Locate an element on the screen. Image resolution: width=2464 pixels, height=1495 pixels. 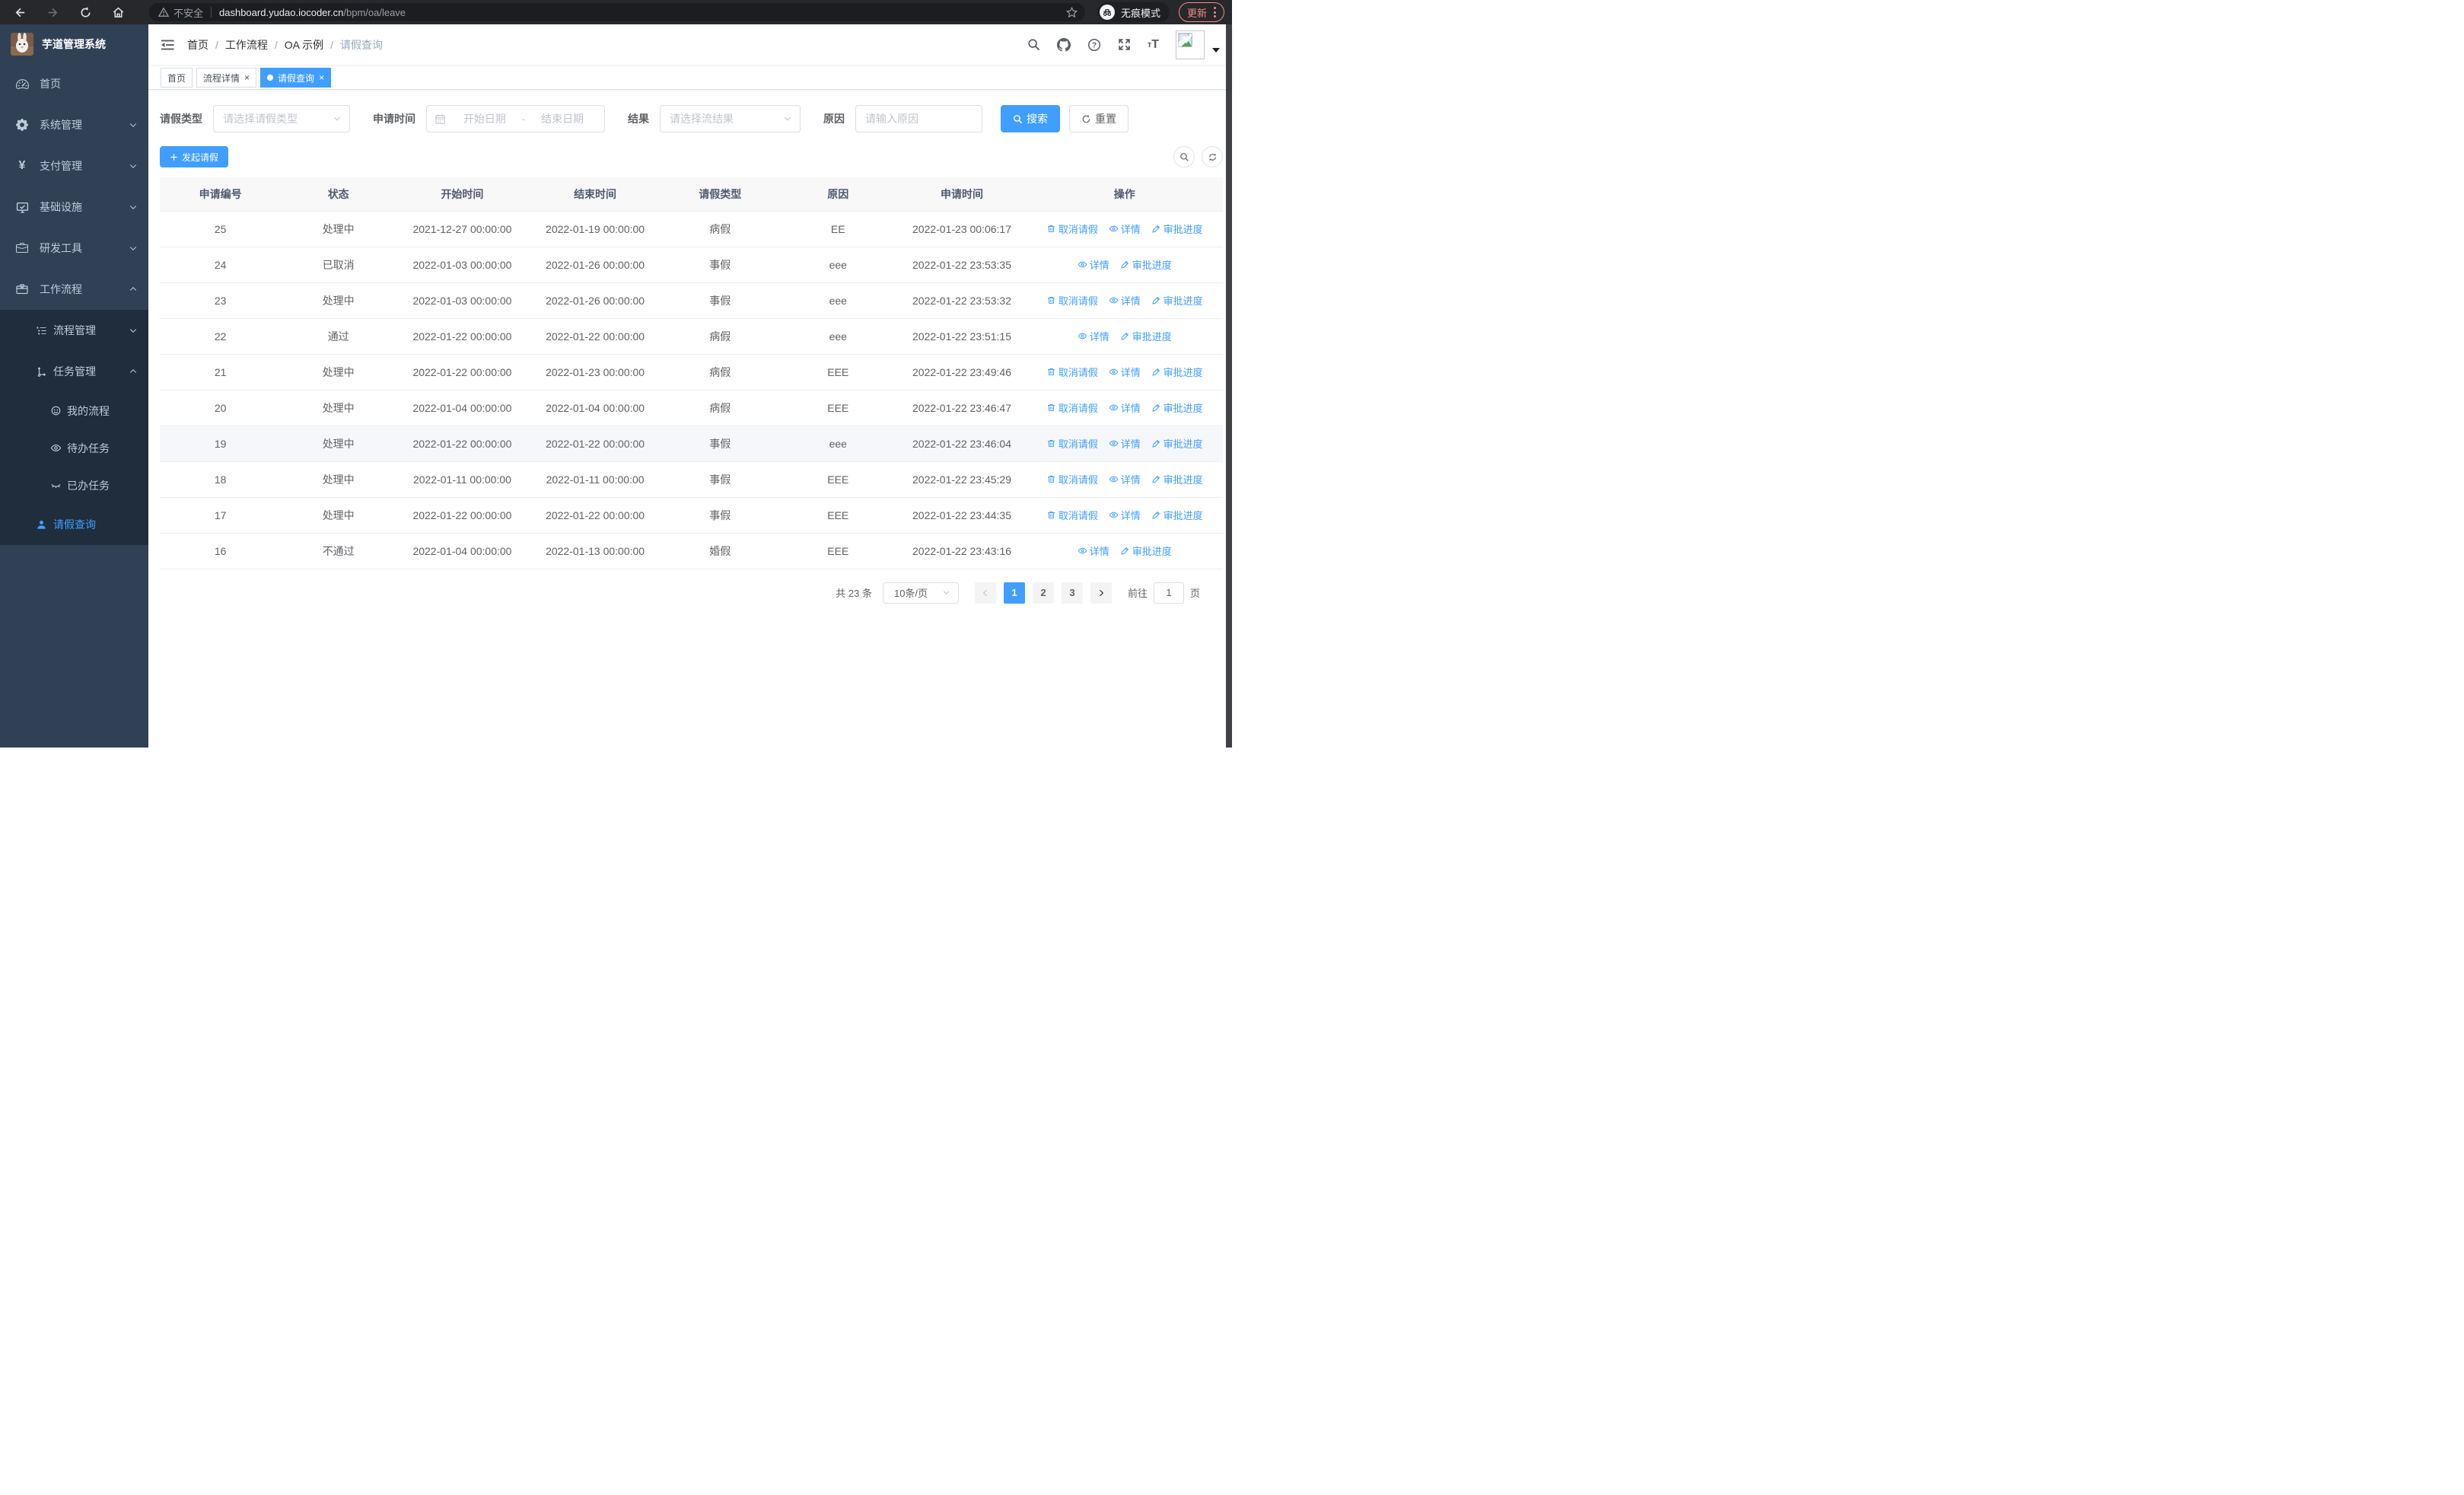
fullscreen-icon is located at coordinates (1124, 45).